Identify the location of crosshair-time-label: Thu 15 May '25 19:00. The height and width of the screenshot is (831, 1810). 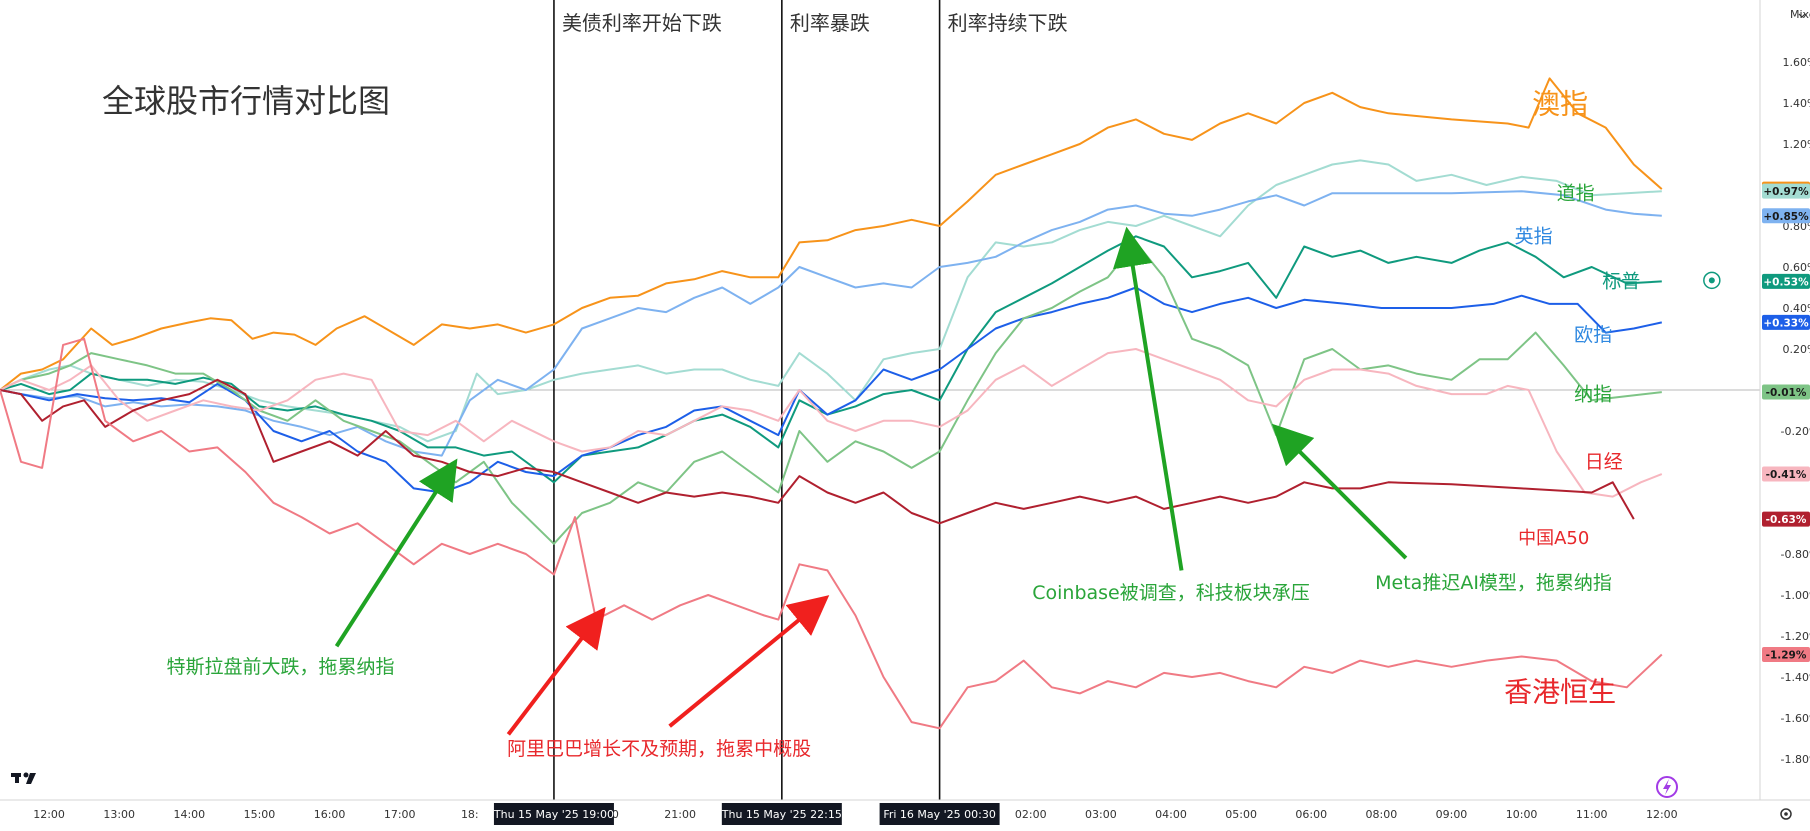
(553, 814).